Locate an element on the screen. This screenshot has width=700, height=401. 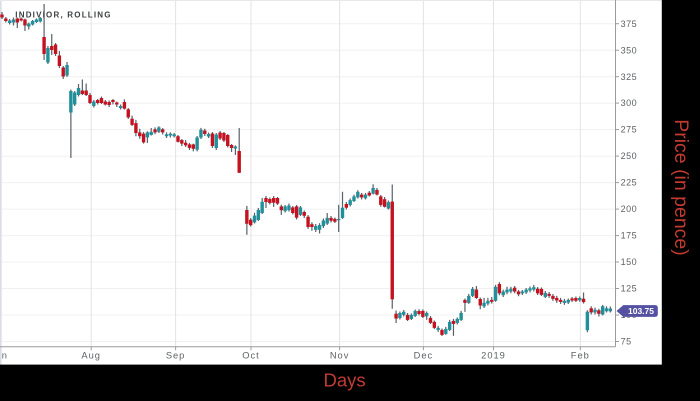
svg-text: 300 is located at coordinates (629, 103).